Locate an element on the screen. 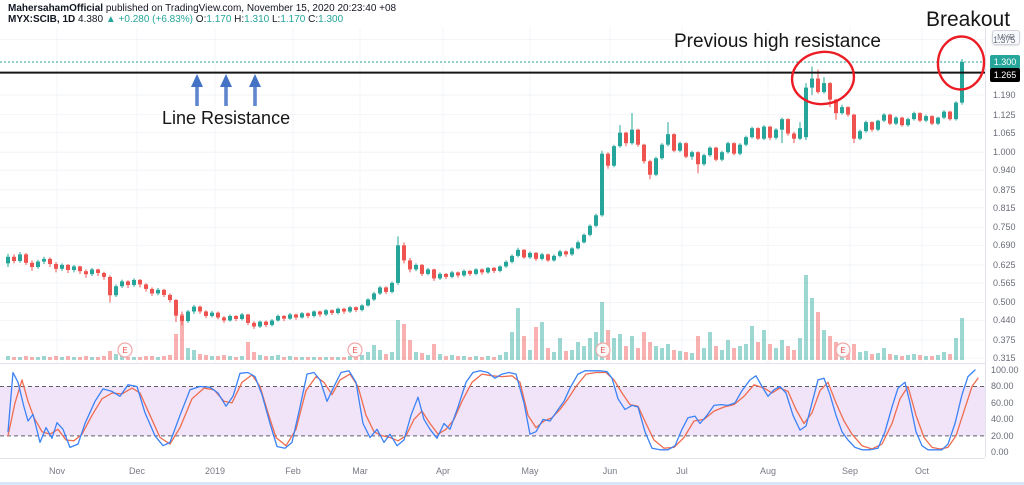  month-label: Mar is located at coordinates (360, 471).